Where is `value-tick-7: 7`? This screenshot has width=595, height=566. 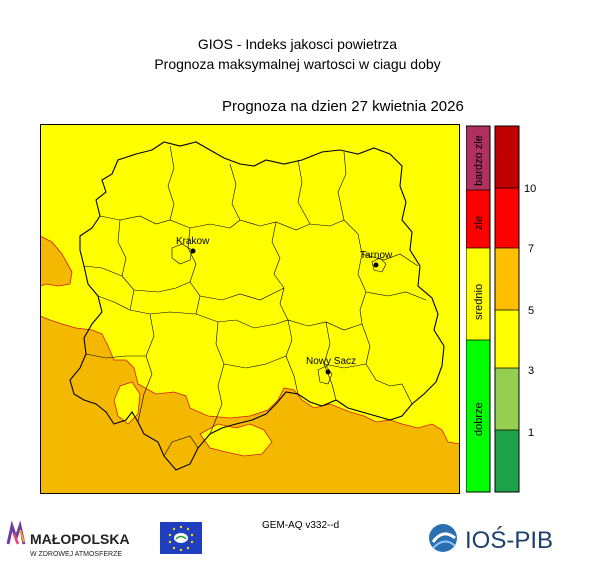 value-tick-7: 7 is located at coordinates (531, 249).